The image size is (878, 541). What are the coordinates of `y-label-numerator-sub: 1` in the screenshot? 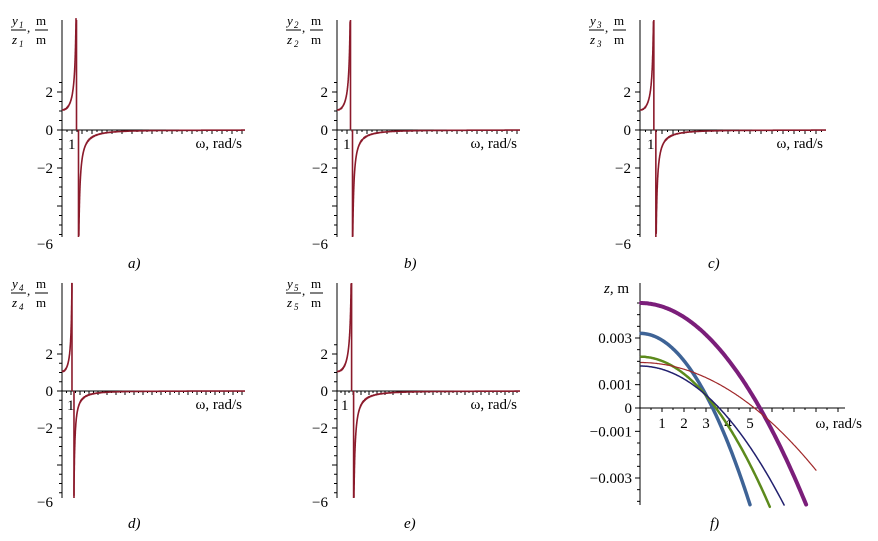 It's located at (21, 25).